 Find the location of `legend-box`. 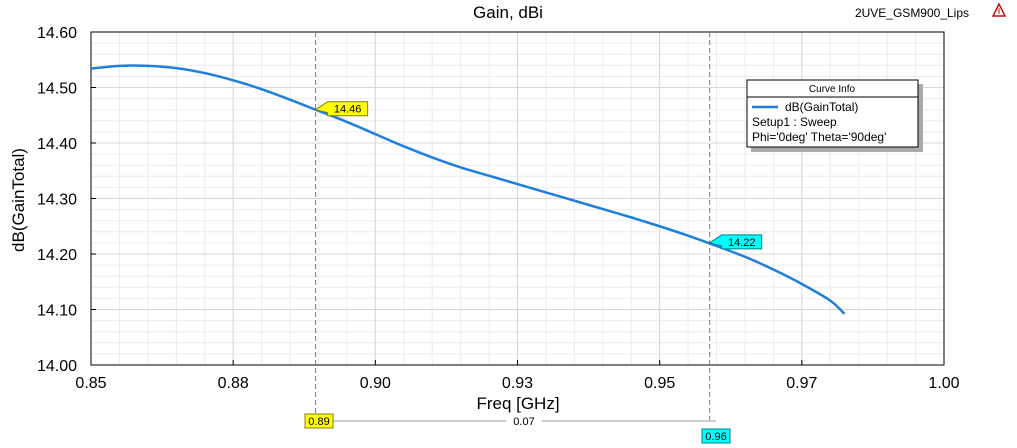

legend-box is located at coordinates (832, 113).